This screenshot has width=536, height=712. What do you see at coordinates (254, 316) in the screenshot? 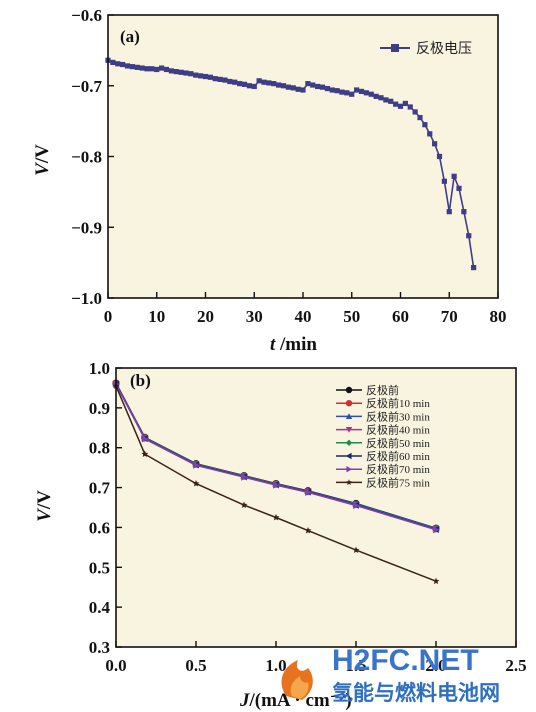
I see `x-tick-label-a: 30` at bounding box center [254, 316].